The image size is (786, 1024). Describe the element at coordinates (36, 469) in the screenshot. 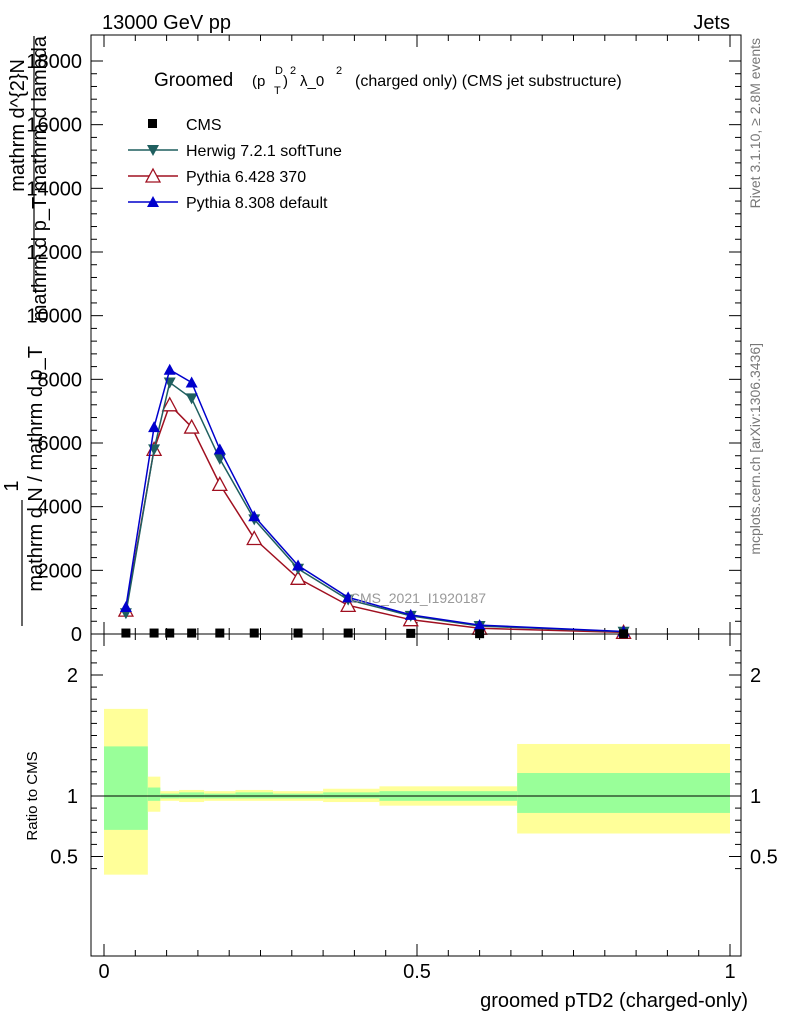

I see `ylabel-line-4: mathrm d N / mathrm d p_T` at that location.